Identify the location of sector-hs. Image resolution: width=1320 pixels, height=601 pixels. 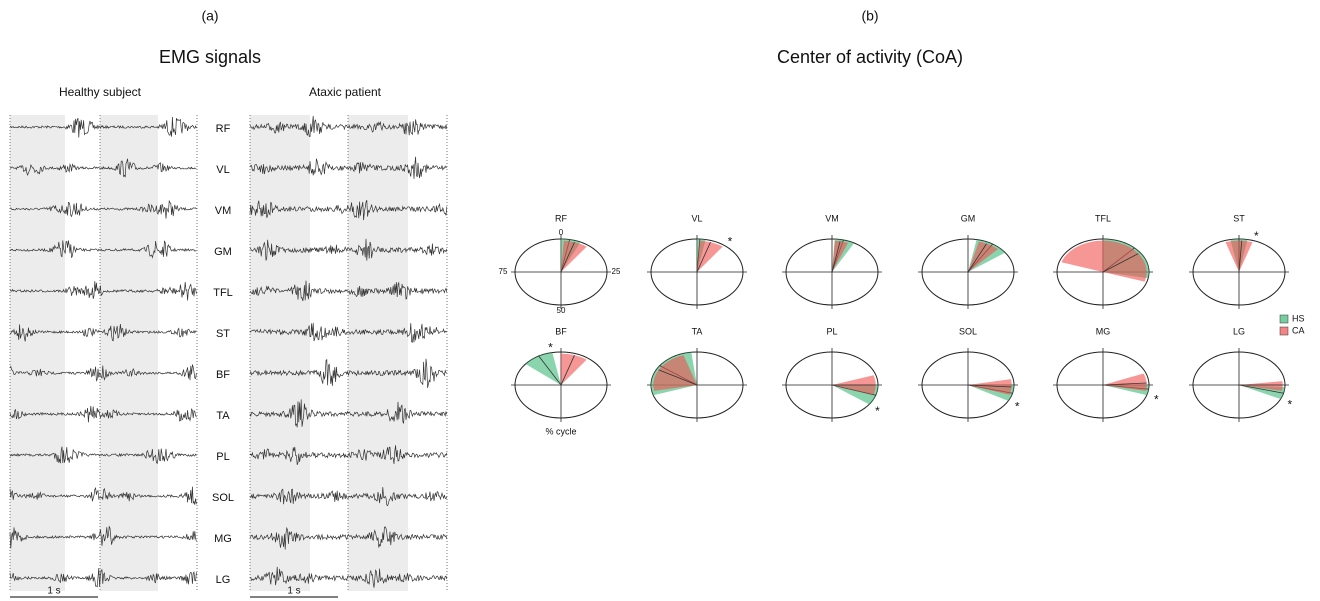
(543, 368).